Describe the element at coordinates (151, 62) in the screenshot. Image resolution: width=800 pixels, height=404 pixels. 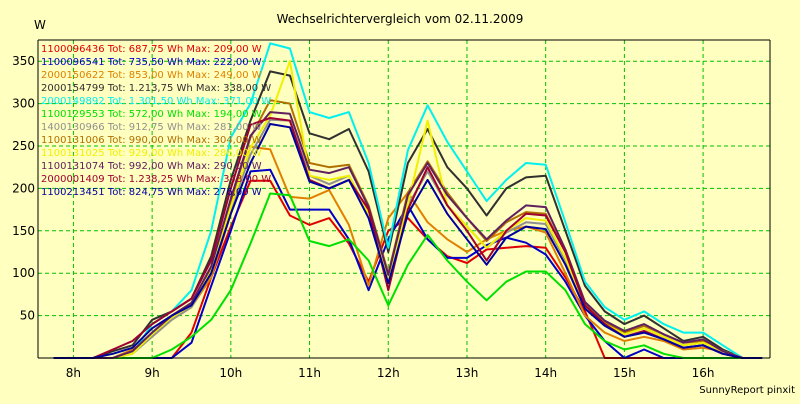
I see `legend-entry-1100096541: 1100096541 Tot: 735,50 Wh Max: 222,00 W` at that location.